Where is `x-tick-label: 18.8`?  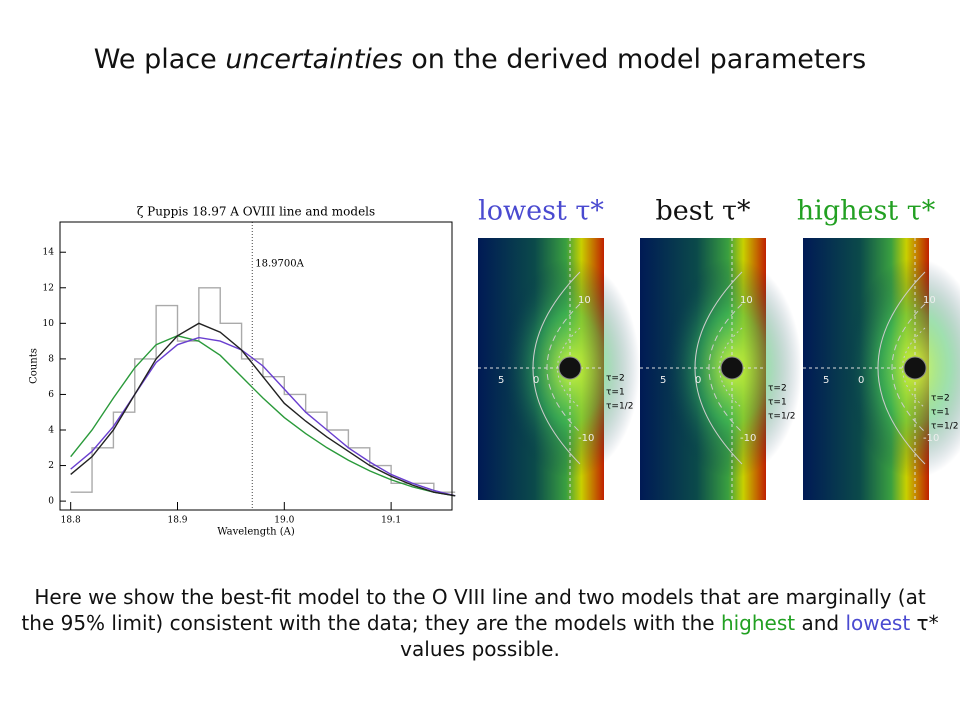 x-tick-label: 18.8 is located at coordinates (71, 521).